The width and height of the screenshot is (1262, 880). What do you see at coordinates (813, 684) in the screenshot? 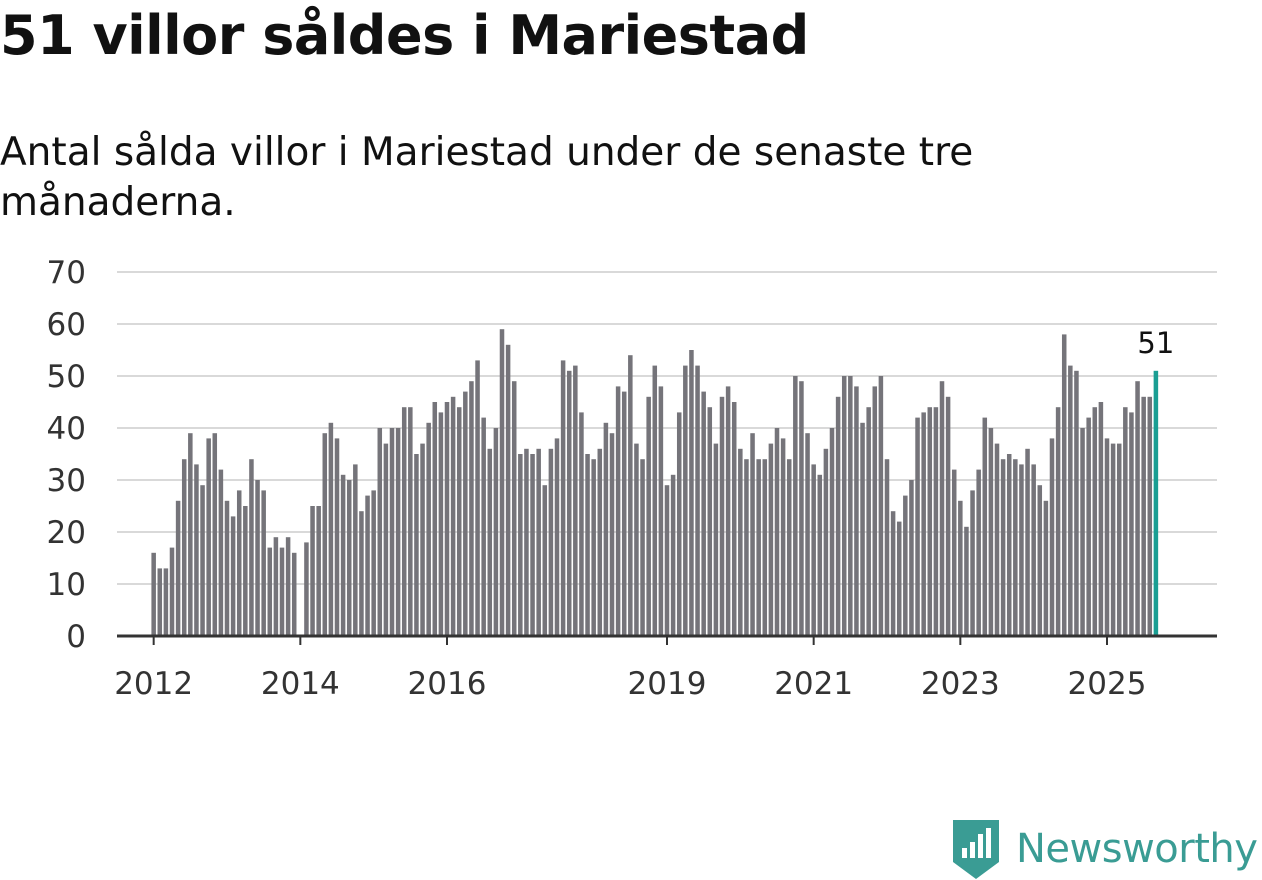
I see `x-tick-label: 2021` at bounding box center [813, 684].